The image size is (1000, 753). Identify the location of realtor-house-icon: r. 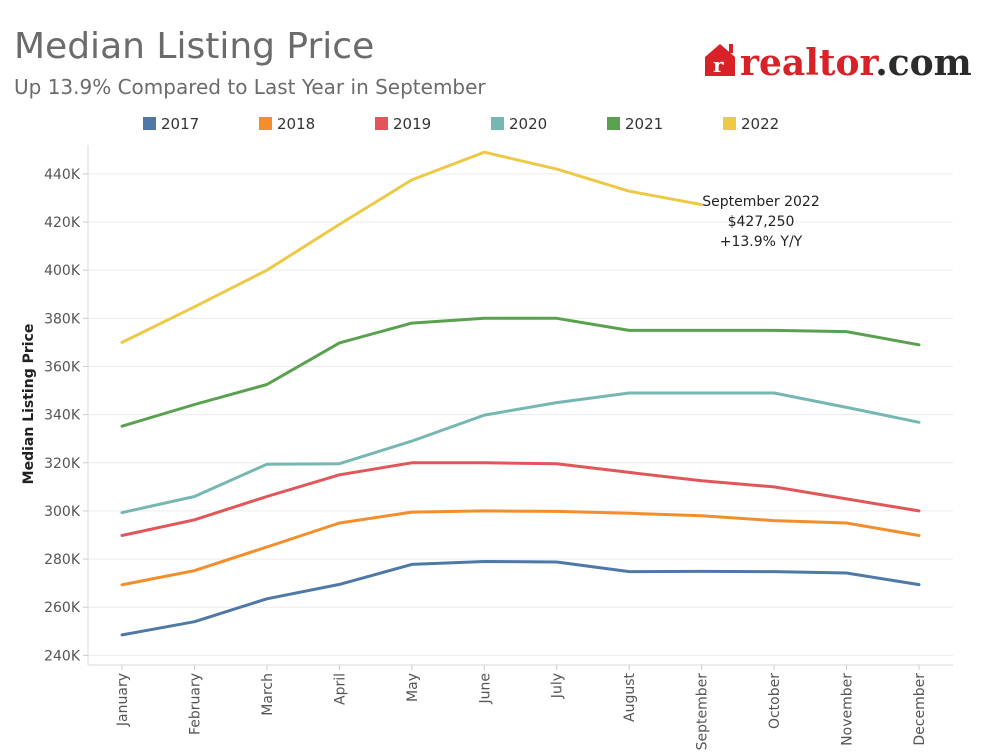
(720, 60).